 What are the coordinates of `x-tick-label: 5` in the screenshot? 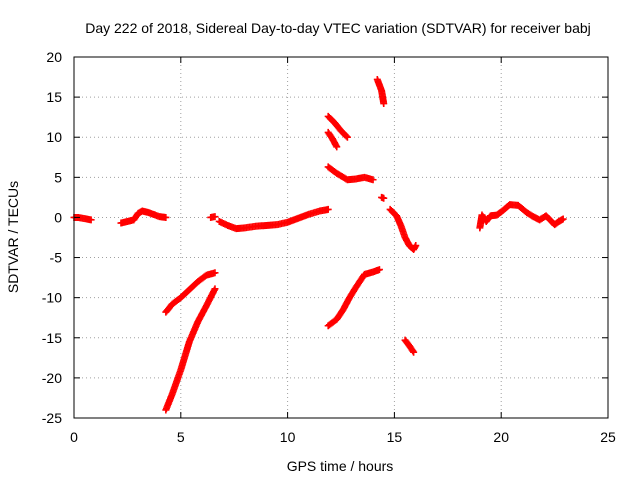 It's located at (181, 437).